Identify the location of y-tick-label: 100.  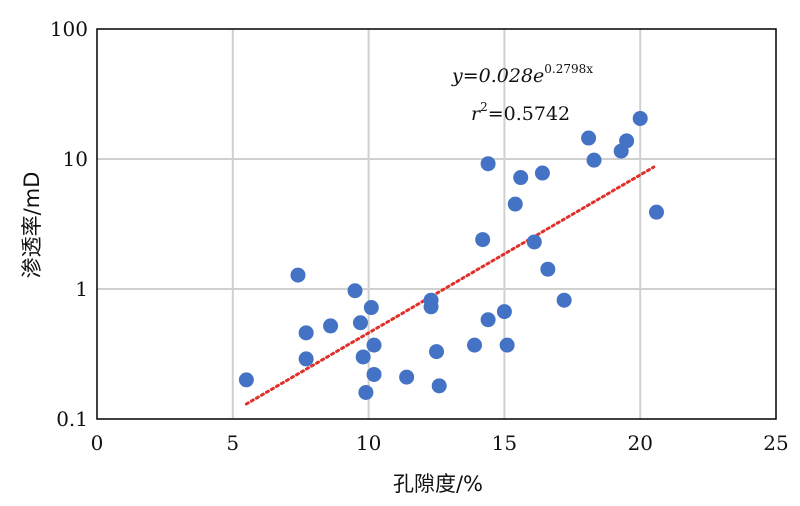
(69, 29).